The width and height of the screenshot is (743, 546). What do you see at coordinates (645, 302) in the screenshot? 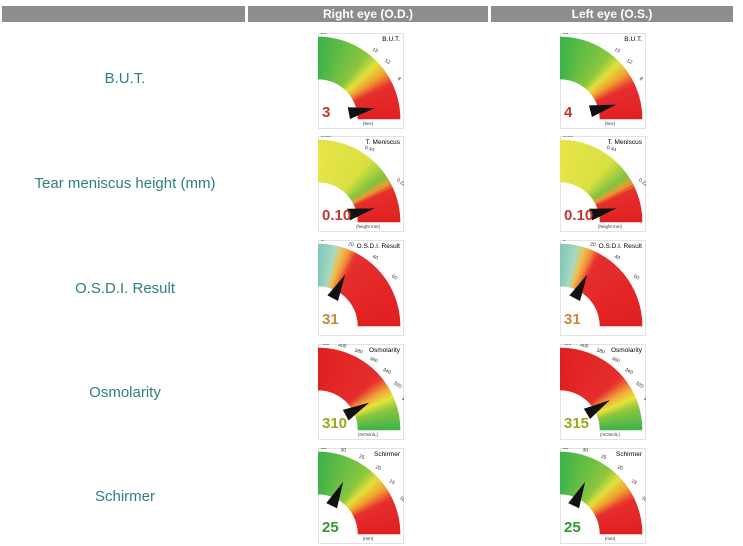
I see `gauge-tick-label: 80` at bounding box center [645, 302].